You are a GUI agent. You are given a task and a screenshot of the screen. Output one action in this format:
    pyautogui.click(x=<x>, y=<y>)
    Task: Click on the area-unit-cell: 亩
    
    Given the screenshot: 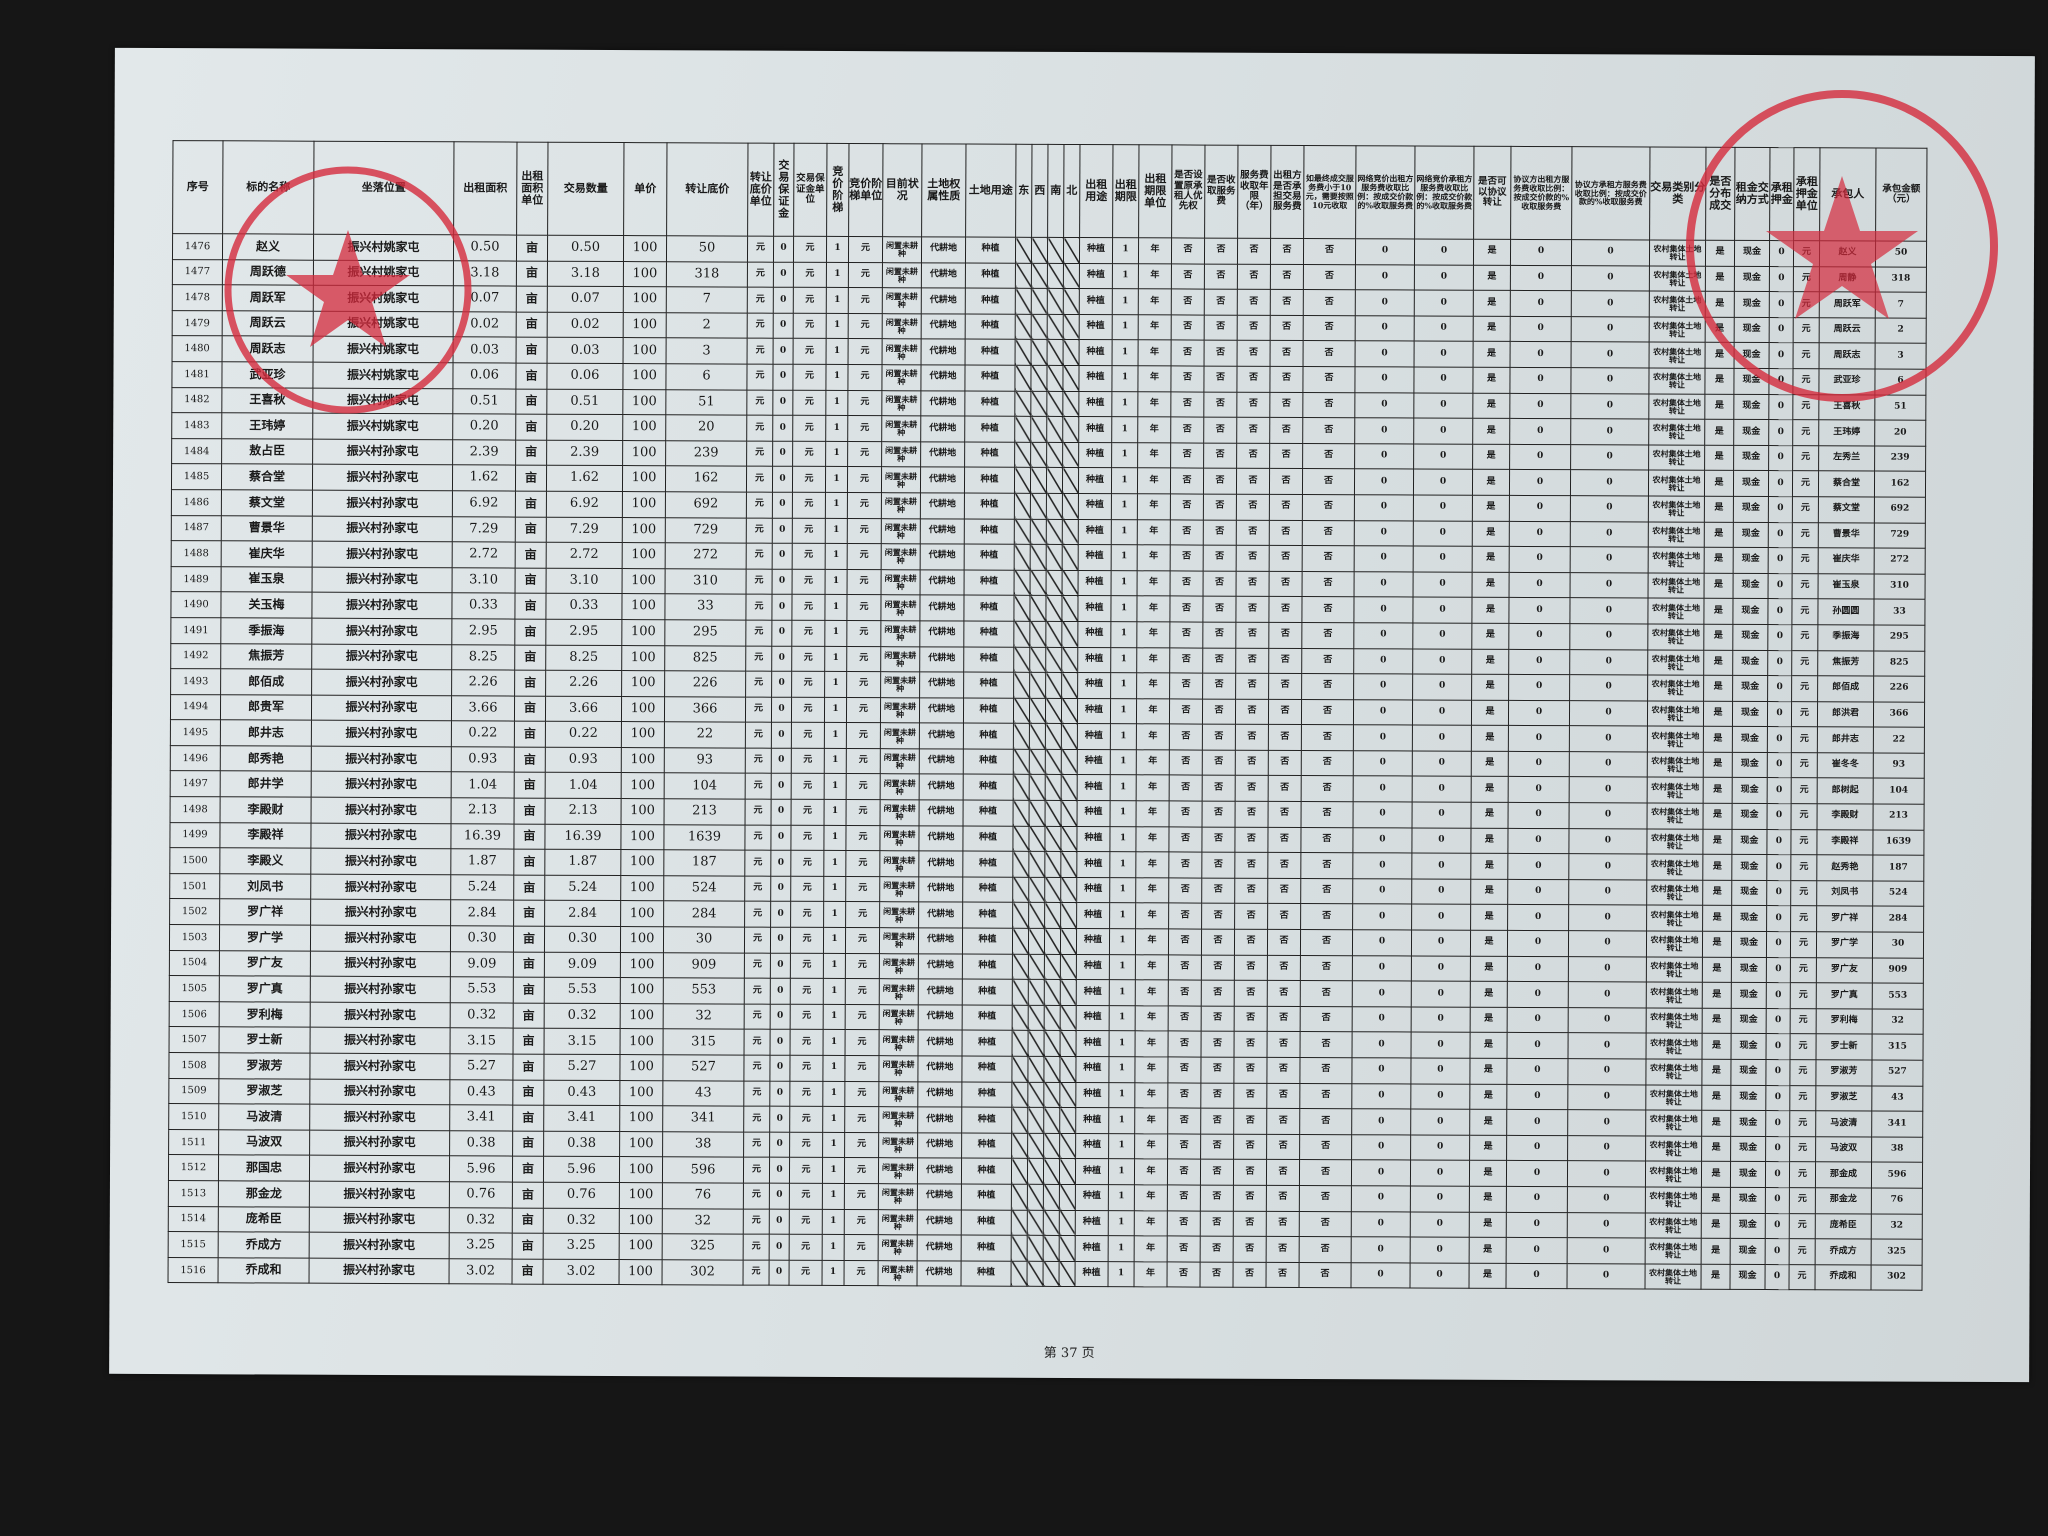 What is the action you would take?
    pyautogui.click(x=528, y=1195)
    